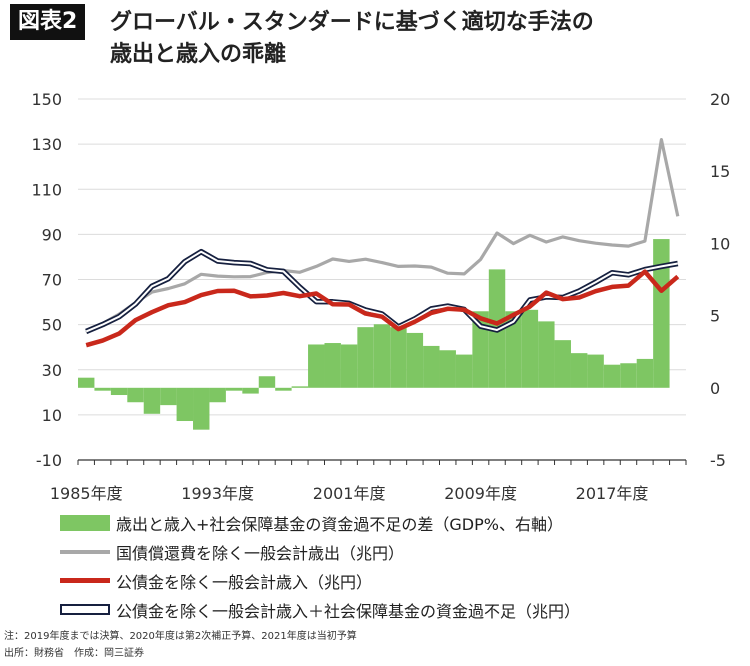 This screenshot has height=666, width=750. What do you see at coordinates (52, 234) in the screenshot?
I see `left-axis-tick-label: 90` at bounding box center [52, 234].